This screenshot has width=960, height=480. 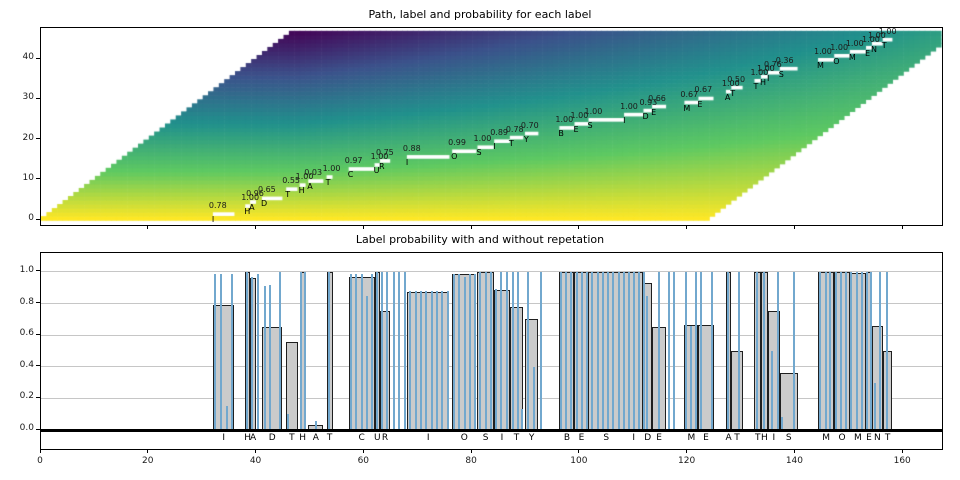 I want to click on x-tick-label: 120, so click(x=687, y=461).